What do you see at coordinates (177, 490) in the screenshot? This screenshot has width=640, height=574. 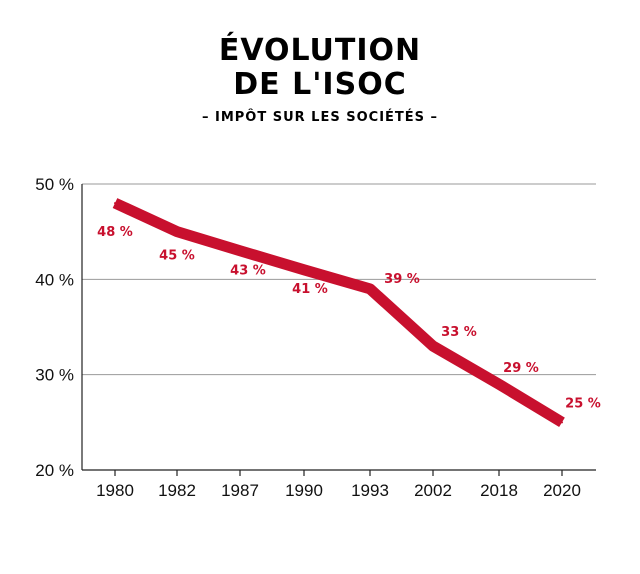 I see `x-tick-label: 1982` at bounding box center [177, 490].